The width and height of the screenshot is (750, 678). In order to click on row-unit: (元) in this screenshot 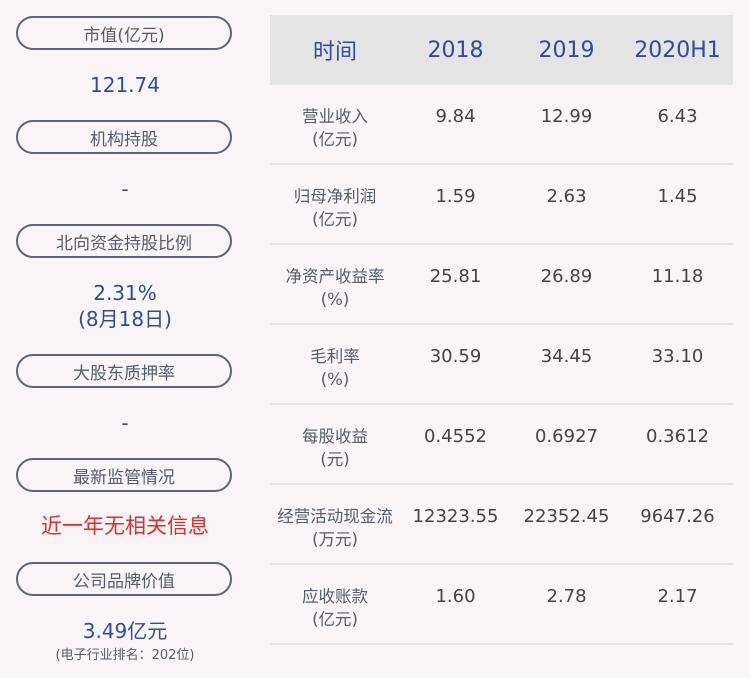, I will do `click(335, 459)`.